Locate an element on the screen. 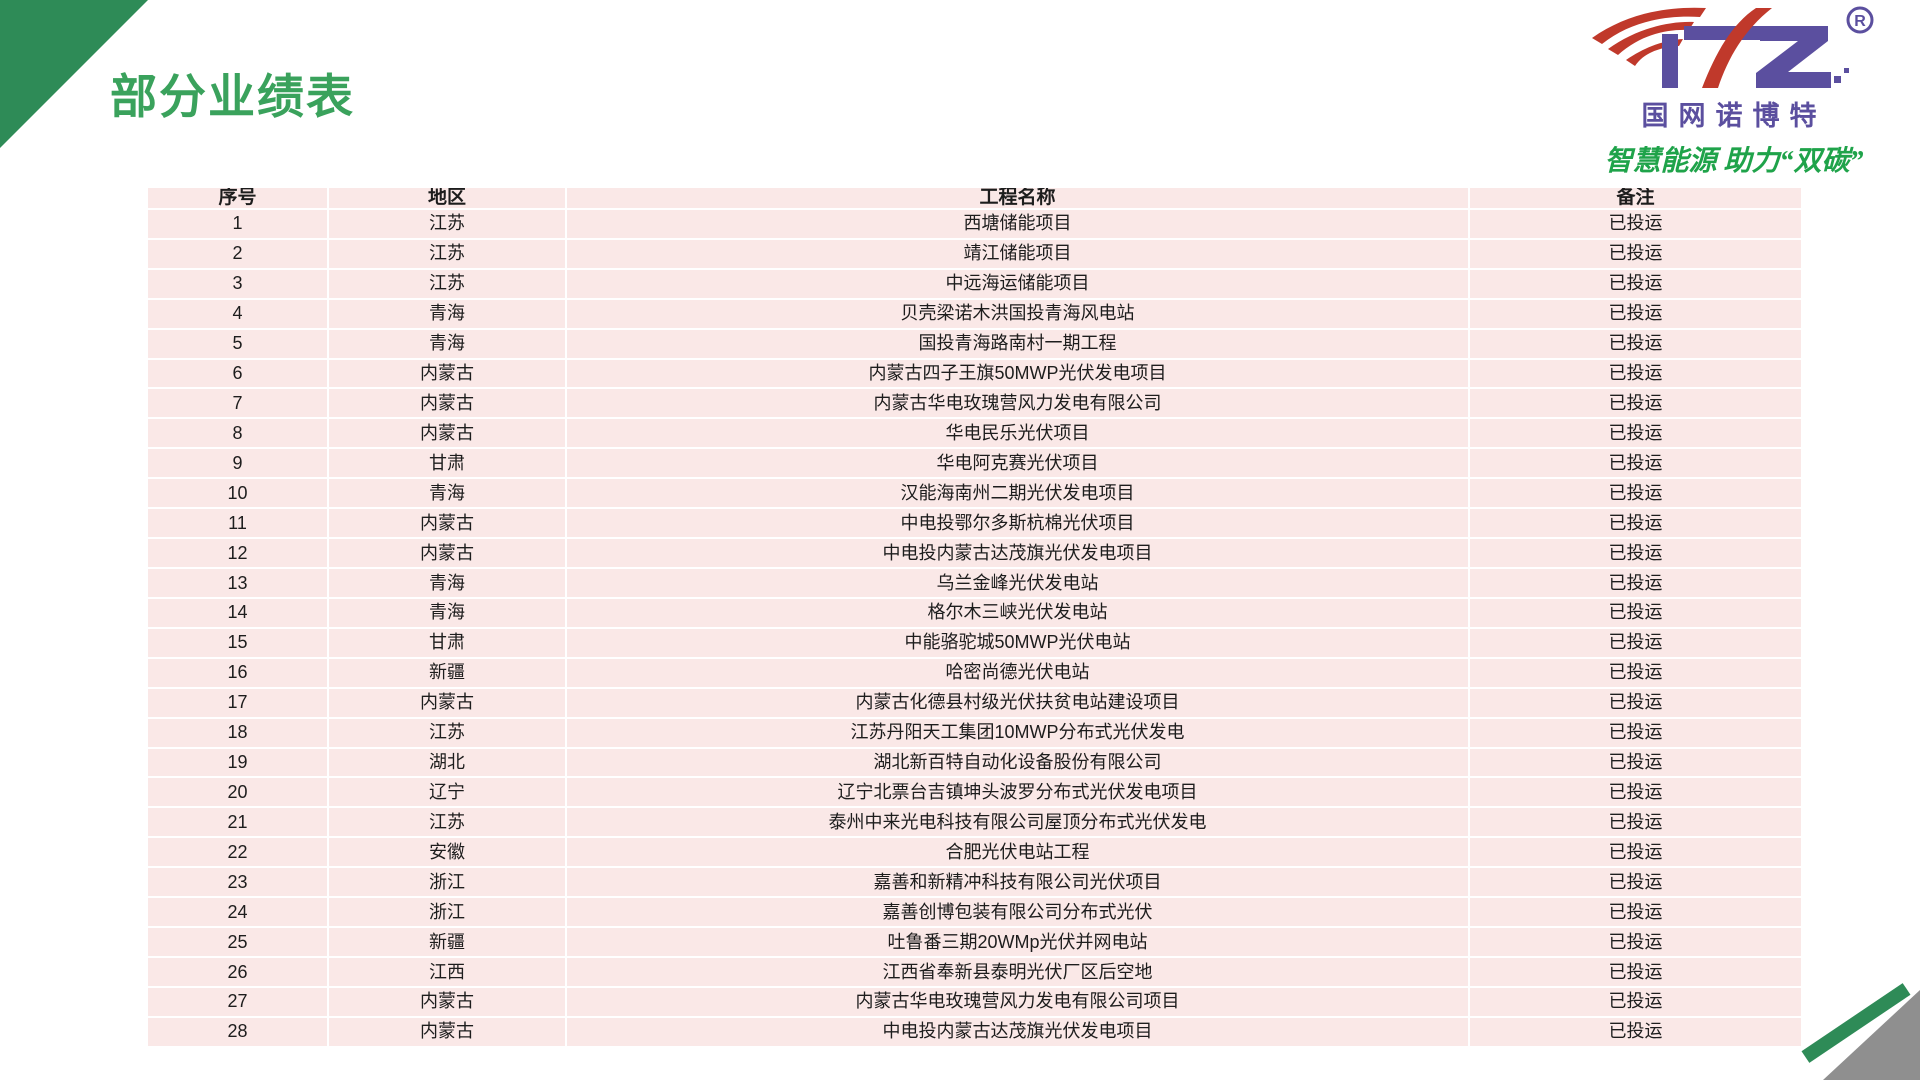 Image resolution: width=1920 pixels, height=1080 pixels. cell-region: 甘肃 is located at coordinates (447, 642).